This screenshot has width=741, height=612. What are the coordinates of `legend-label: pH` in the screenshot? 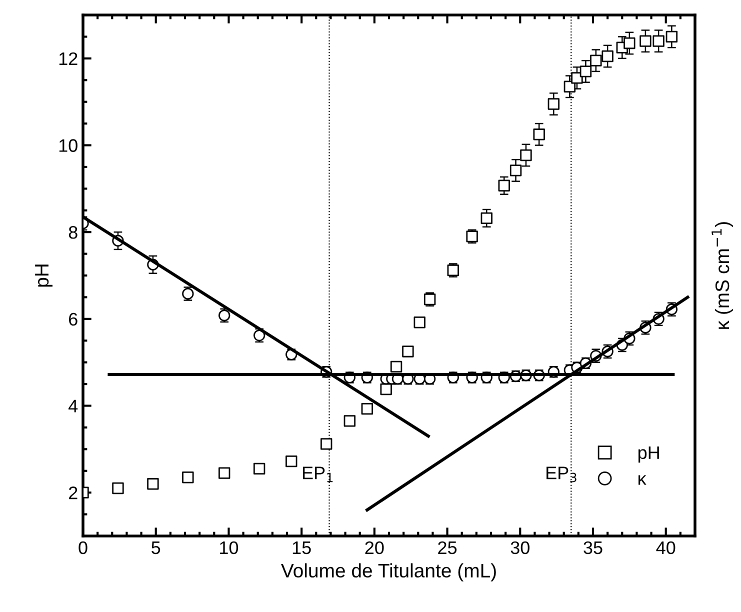 It's located at (648, 454).